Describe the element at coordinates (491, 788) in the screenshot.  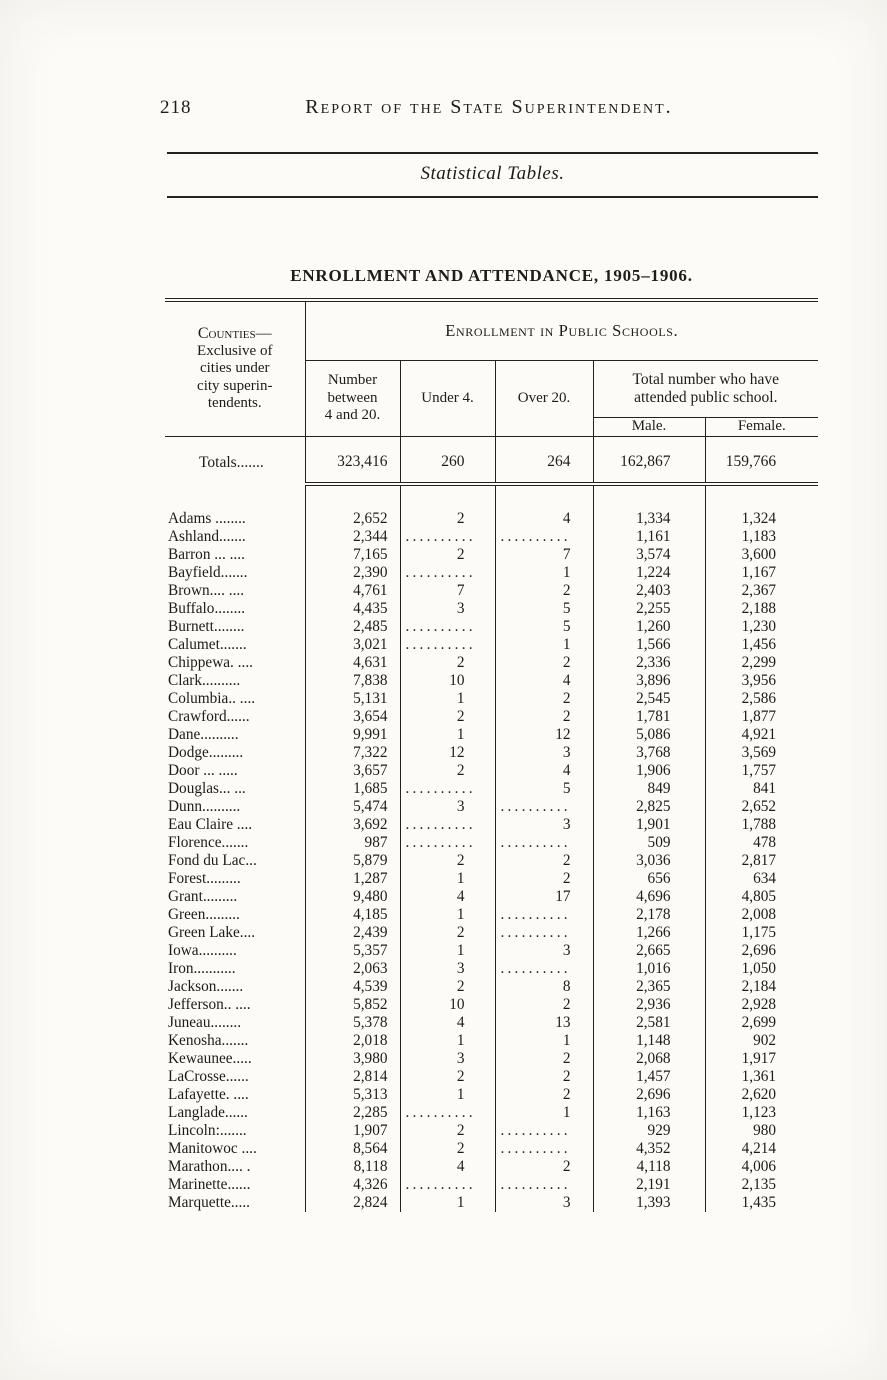
I see `table-row: Douglas... ... 1,685.......... 5 849 841` at that location.